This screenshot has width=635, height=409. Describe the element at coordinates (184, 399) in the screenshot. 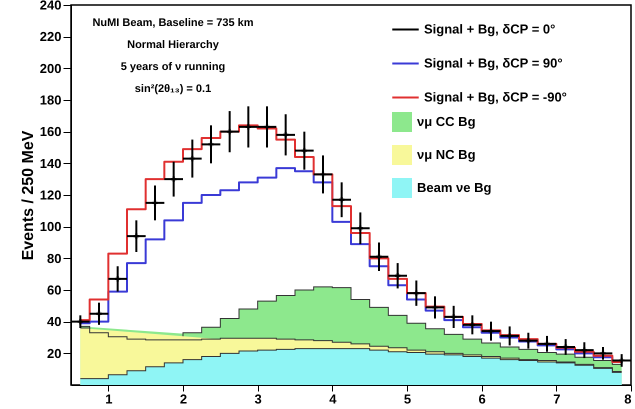

I see `x-tick-label: 2` at that location.